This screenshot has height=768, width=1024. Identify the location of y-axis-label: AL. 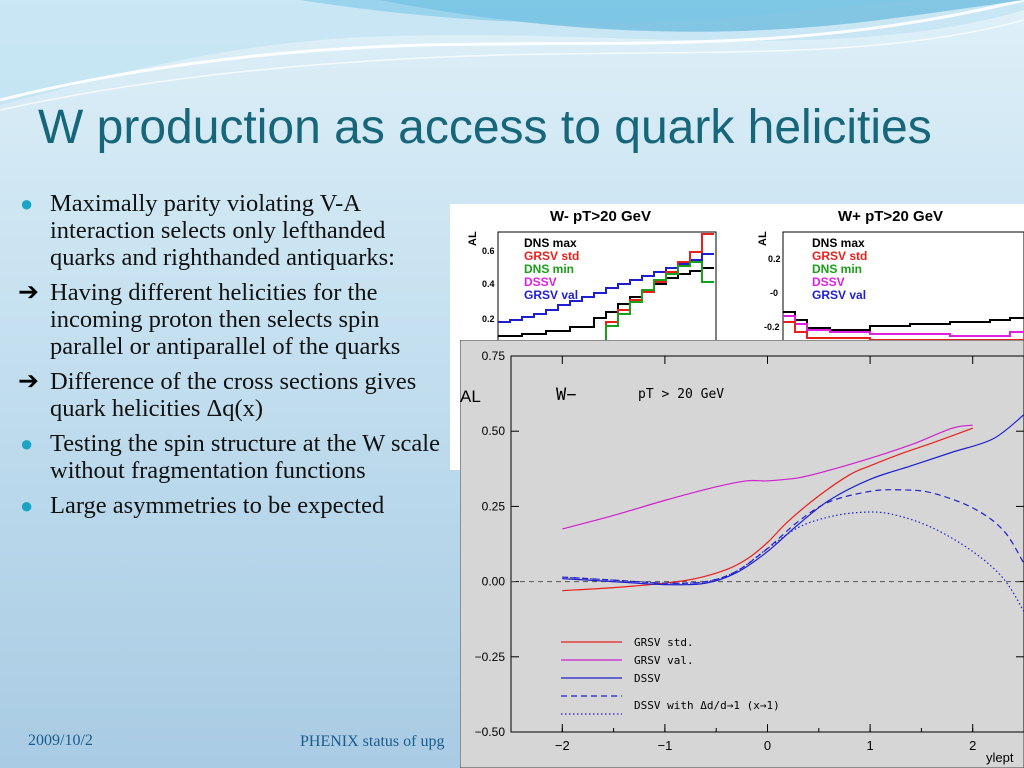
(470, 396).